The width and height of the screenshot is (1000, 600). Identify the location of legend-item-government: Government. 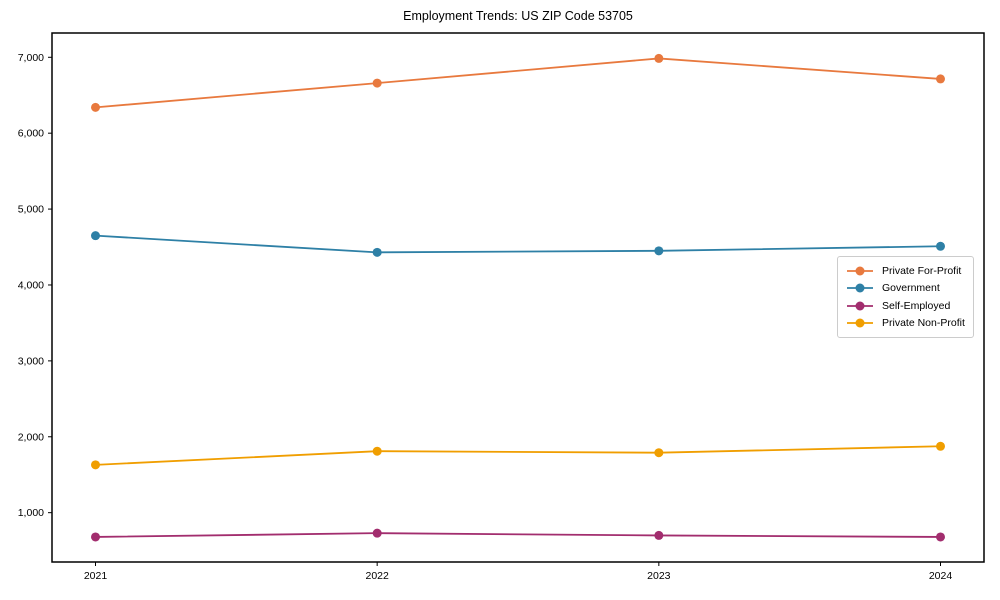
(905, 288).